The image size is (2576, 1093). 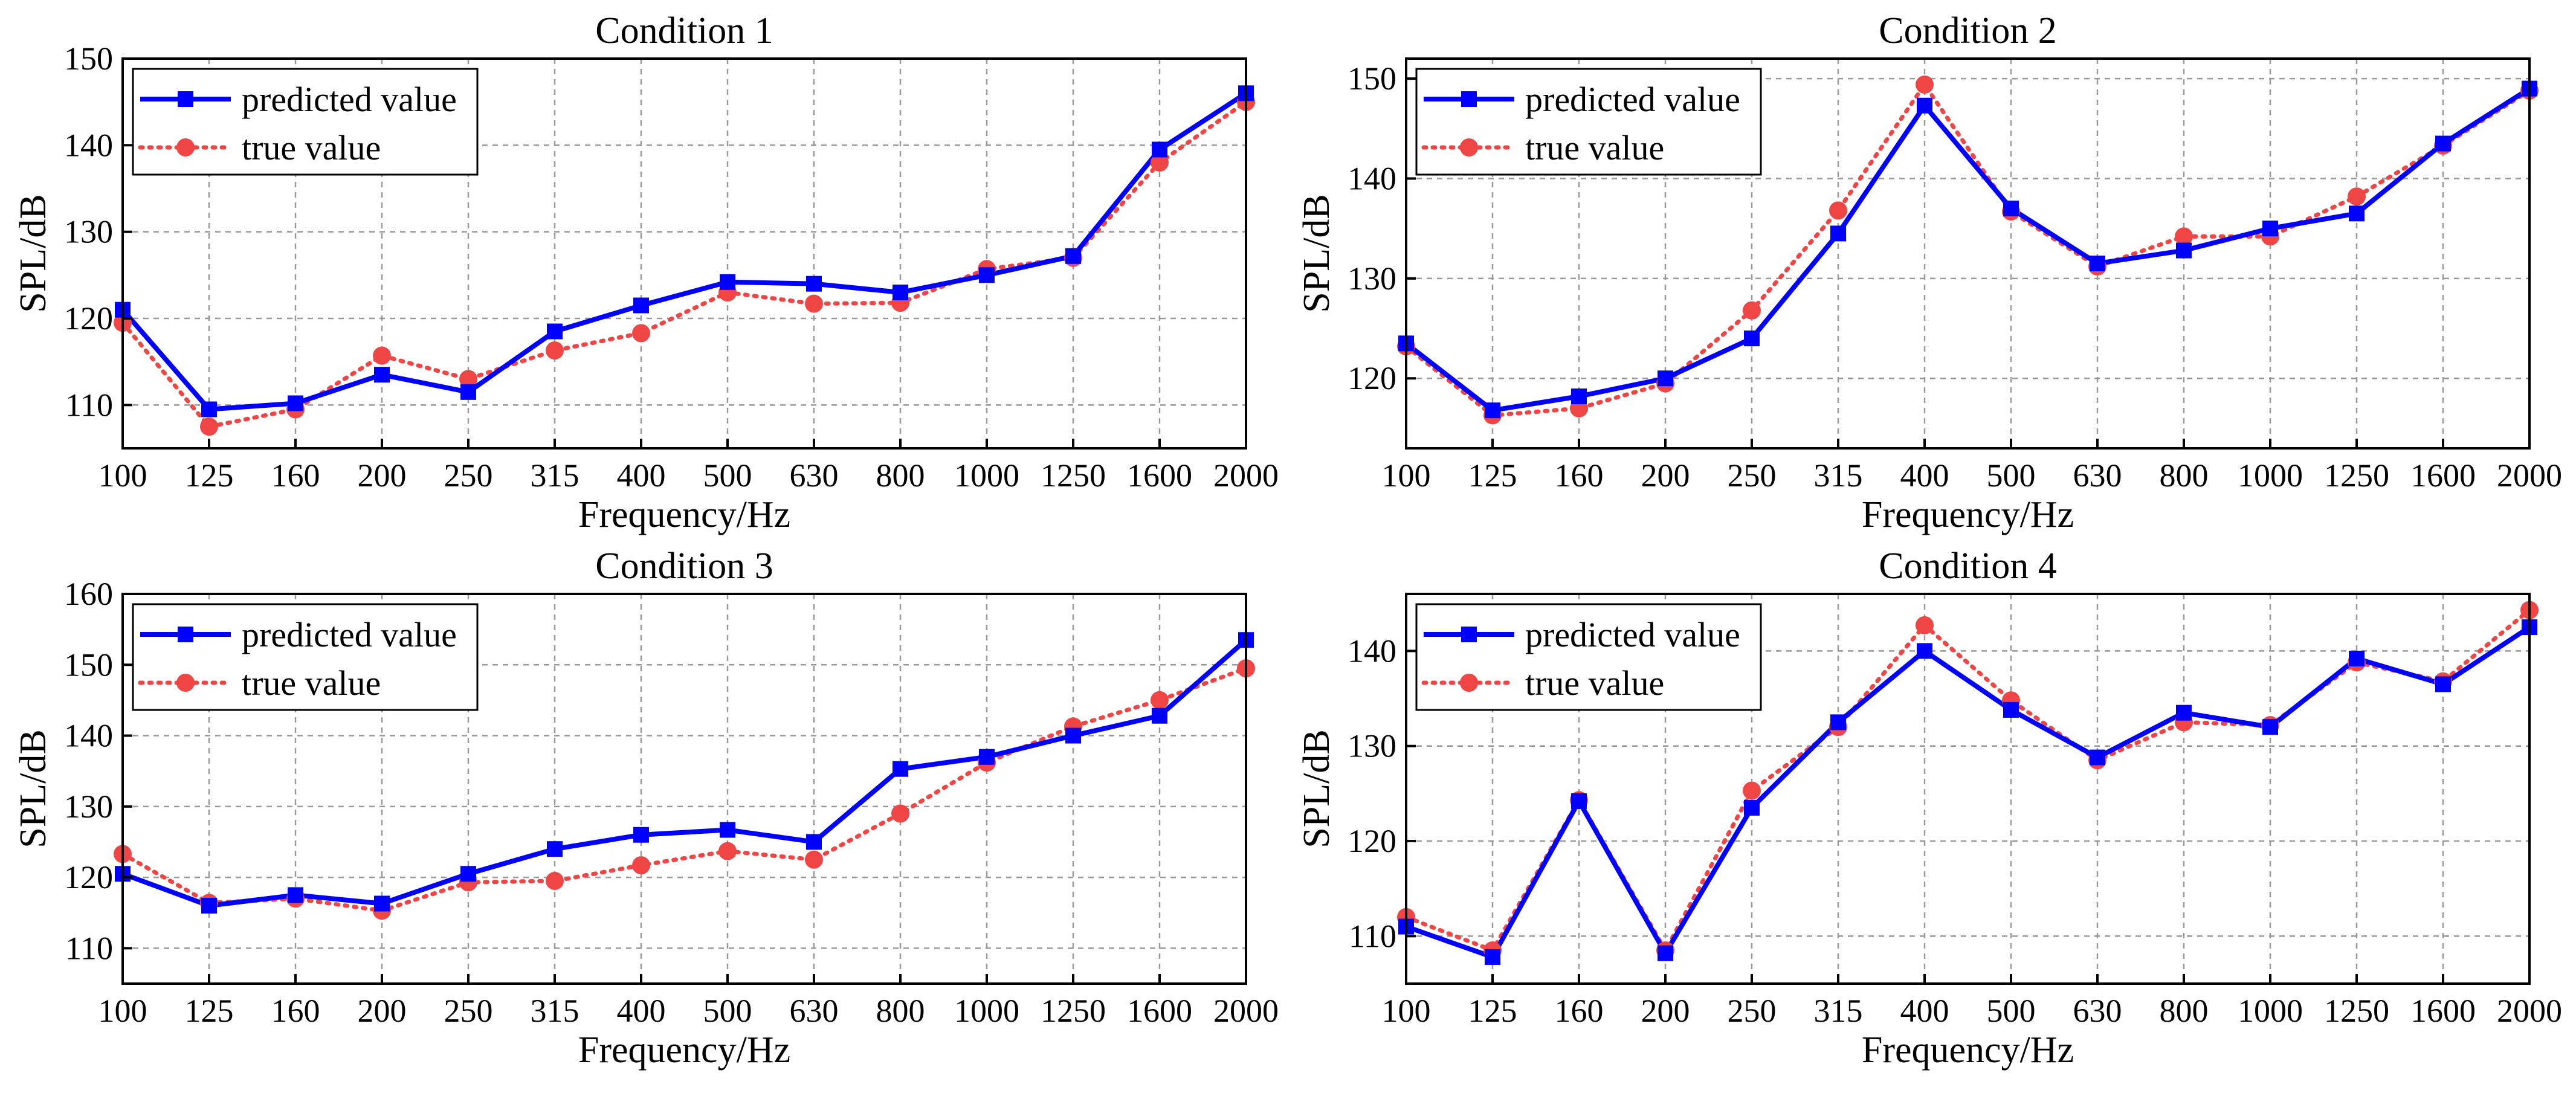 What do you see at coordinates (209, 1011) in the screenshot?
I see `x-tick-label: 125` at bounding box center [209, 1011].